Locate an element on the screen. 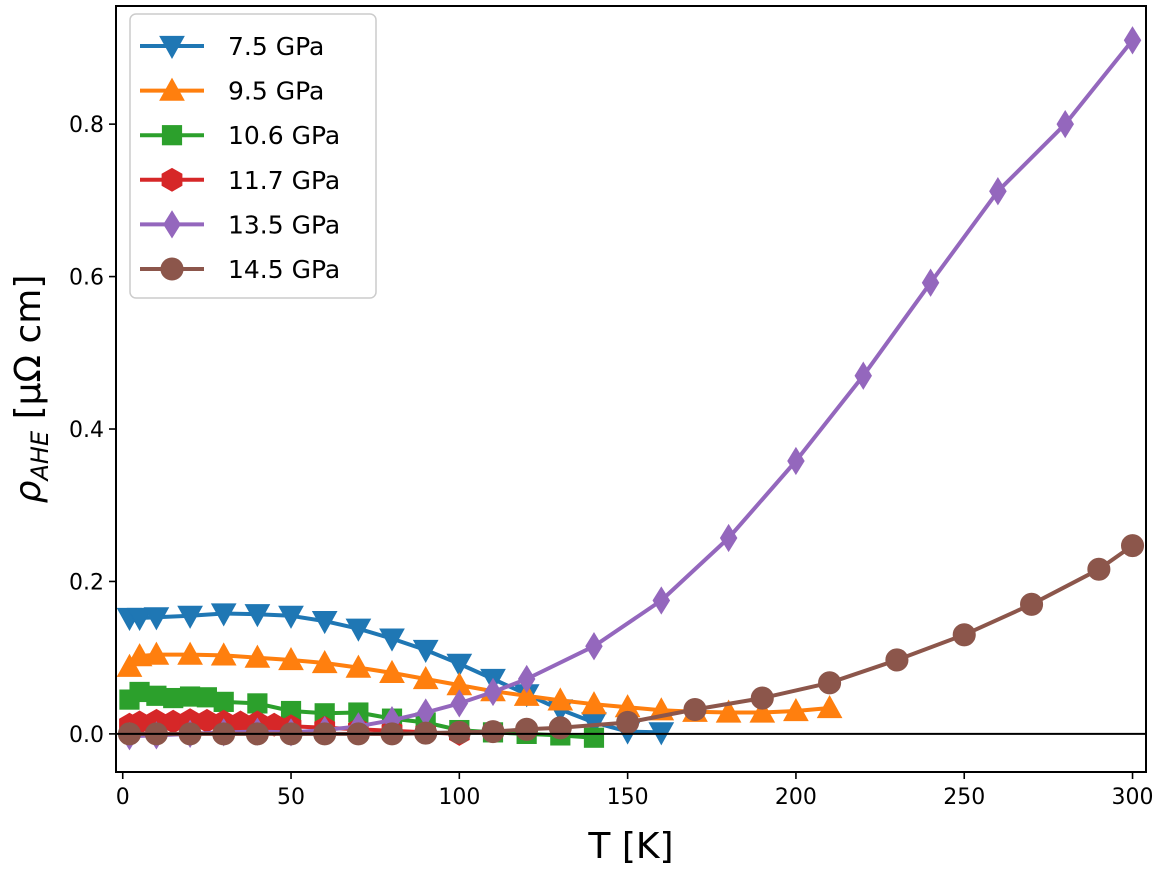  y-axis-title-sub: AHE is located at coordinates (40, 456).